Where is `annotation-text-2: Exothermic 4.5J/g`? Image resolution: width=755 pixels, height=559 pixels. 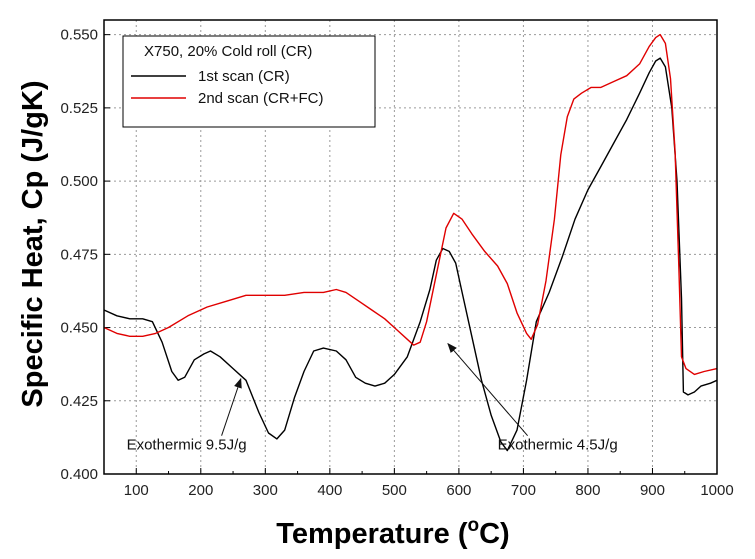 annotation-text-2: Exothermic 4.5J/g is located at coordinates (558, 445).